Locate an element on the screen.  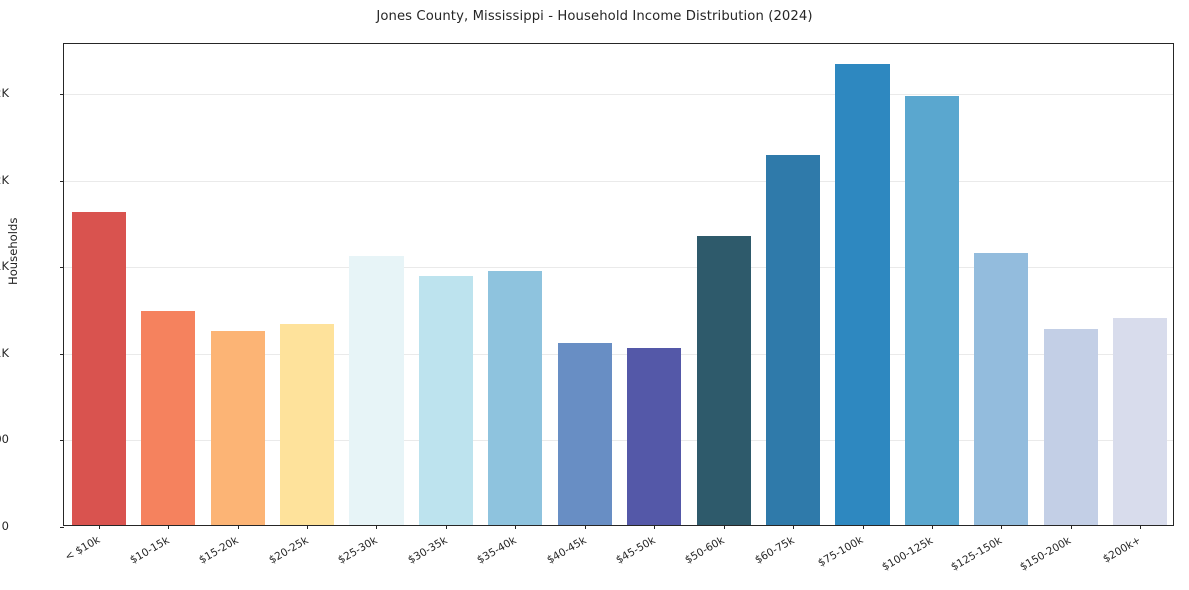
y-tick-label: 0 is located at coordinates (5, 526).